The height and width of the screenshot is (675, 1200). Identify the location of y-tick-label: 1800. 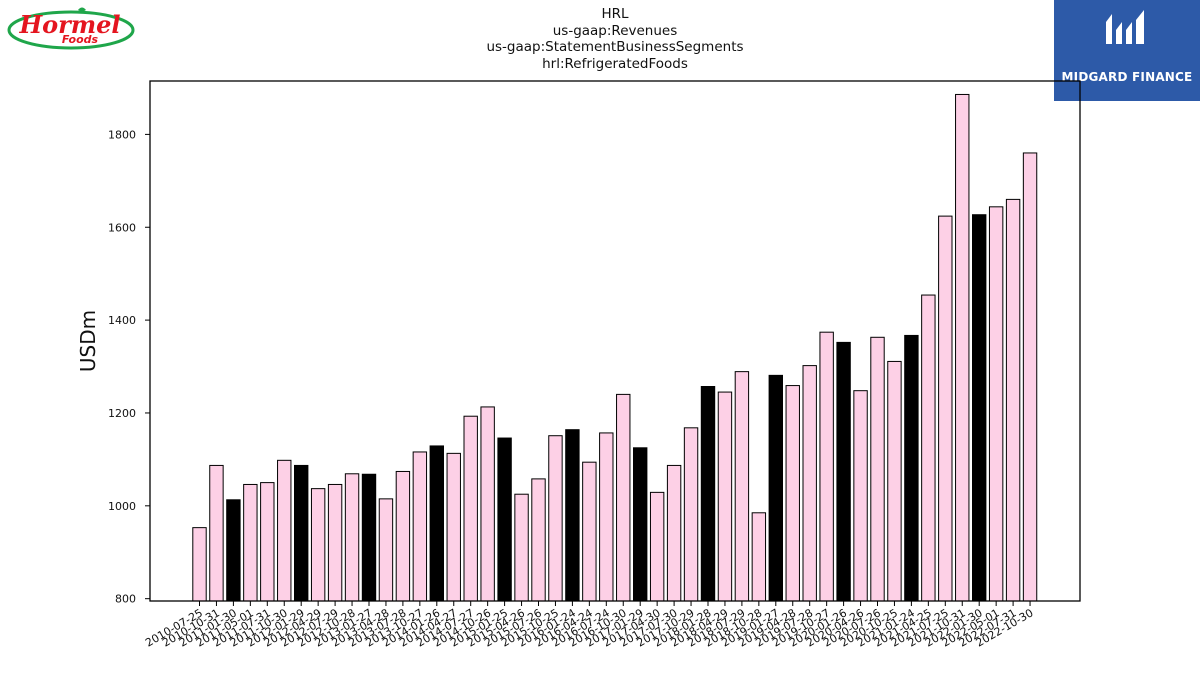
(122, 134).